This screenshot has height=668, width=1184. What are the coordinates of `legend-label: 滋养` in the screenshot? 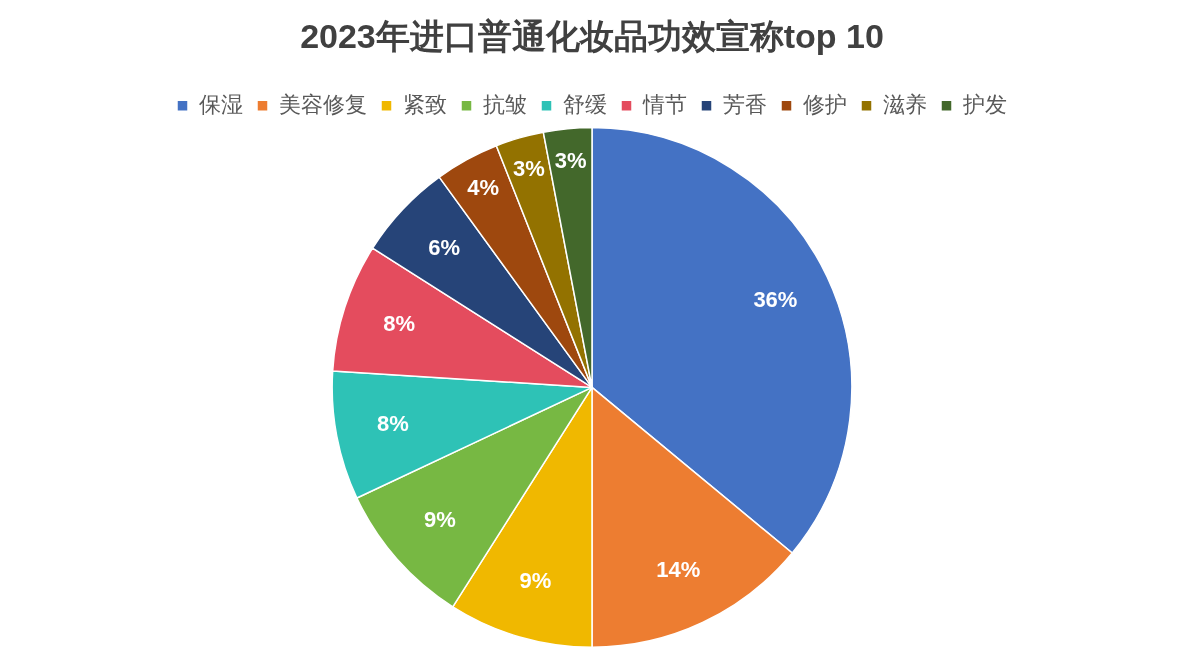 It's located at (905, 104).